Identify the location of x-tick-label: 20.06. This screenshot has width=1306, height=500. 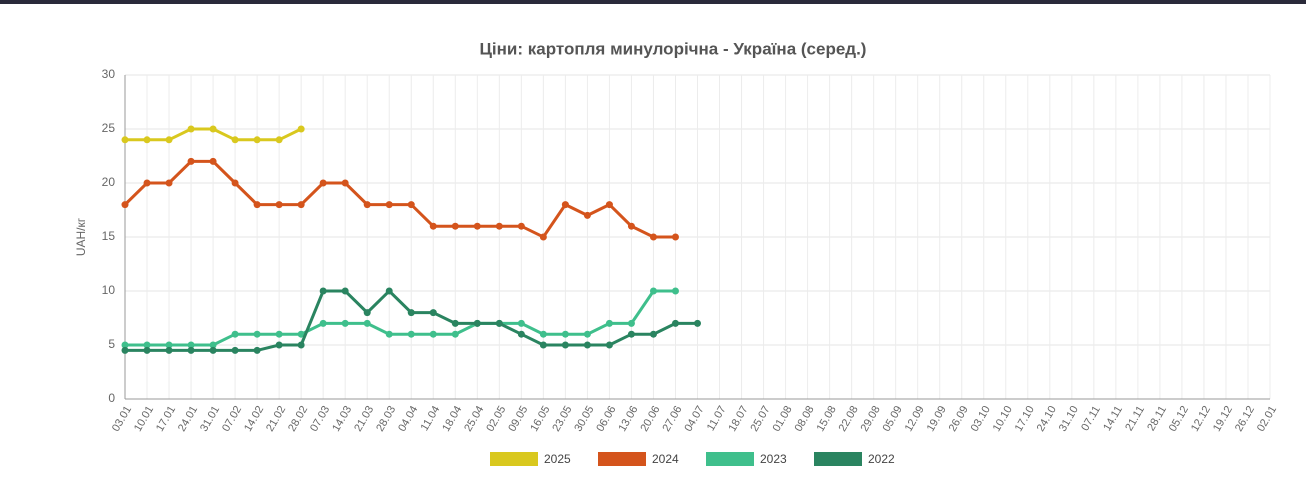
(650, 419).